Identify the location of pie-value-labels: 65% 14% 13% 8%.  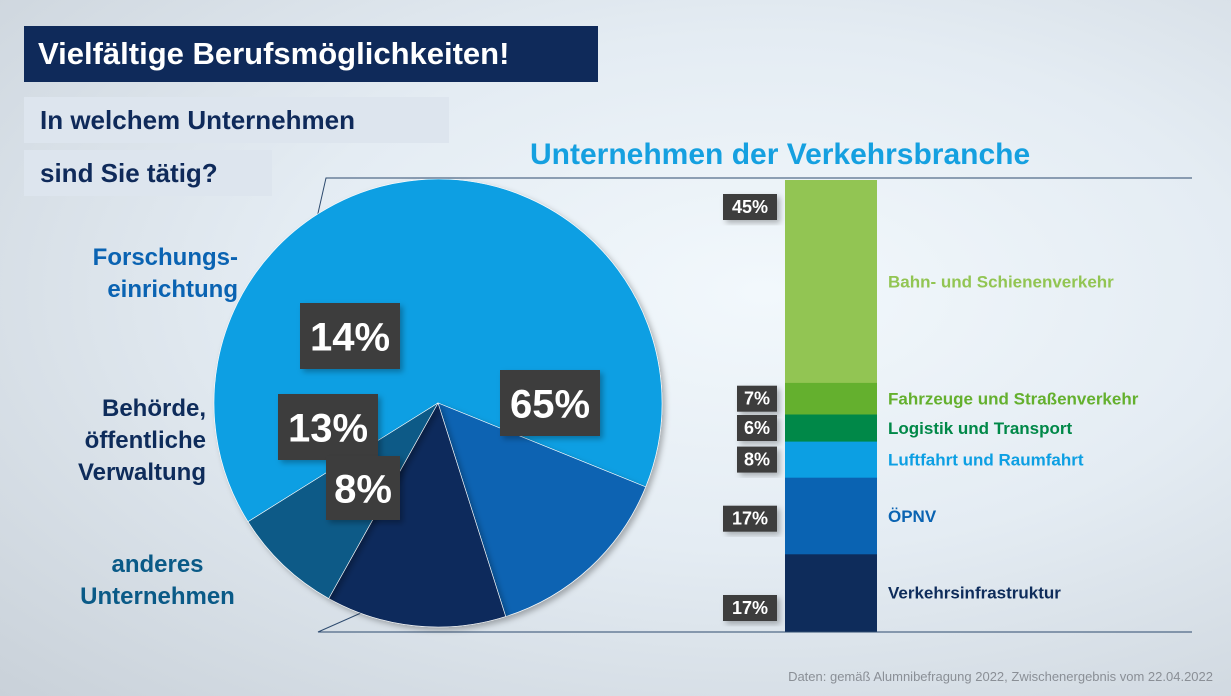
(439, 411).